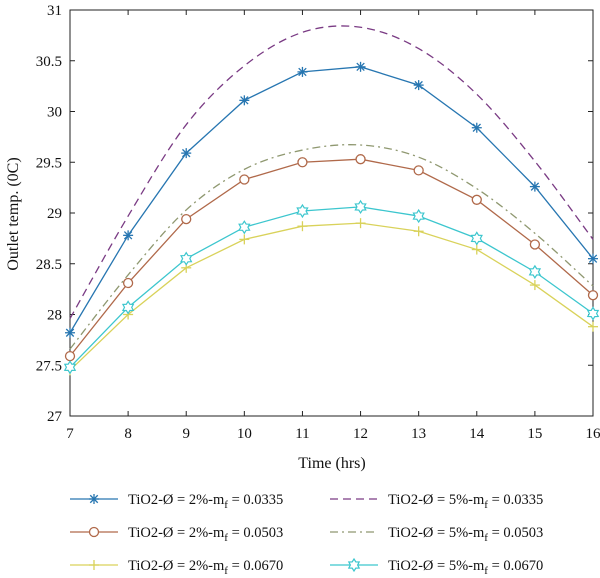 This screenshot has width=600, height=578. Describe the element at coordinates (534, 434) in the screenshot. I see `x-tick-label: 15` at that location.